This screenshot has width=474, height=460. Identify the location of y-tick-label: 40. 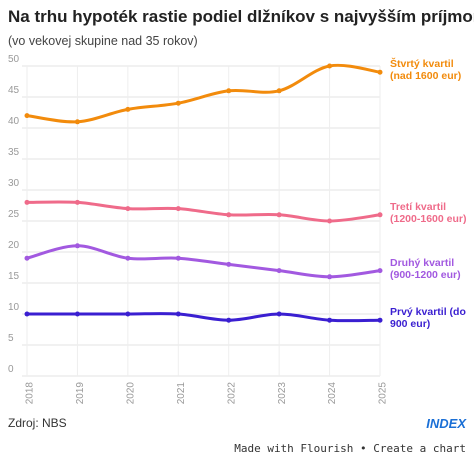
(14, 121).